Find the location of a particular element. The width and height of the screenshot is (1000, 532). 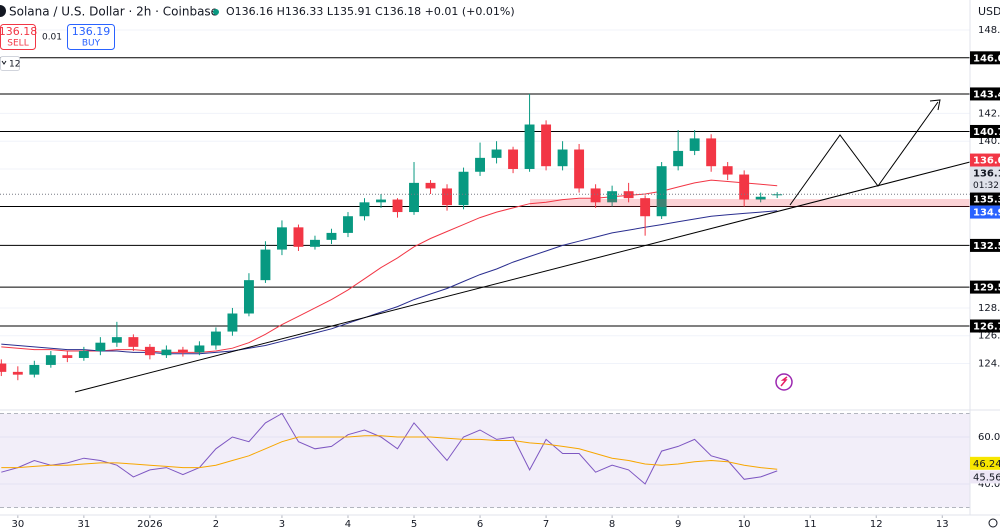

last-value-label: 45.56 is located at coordinates (986, 477).